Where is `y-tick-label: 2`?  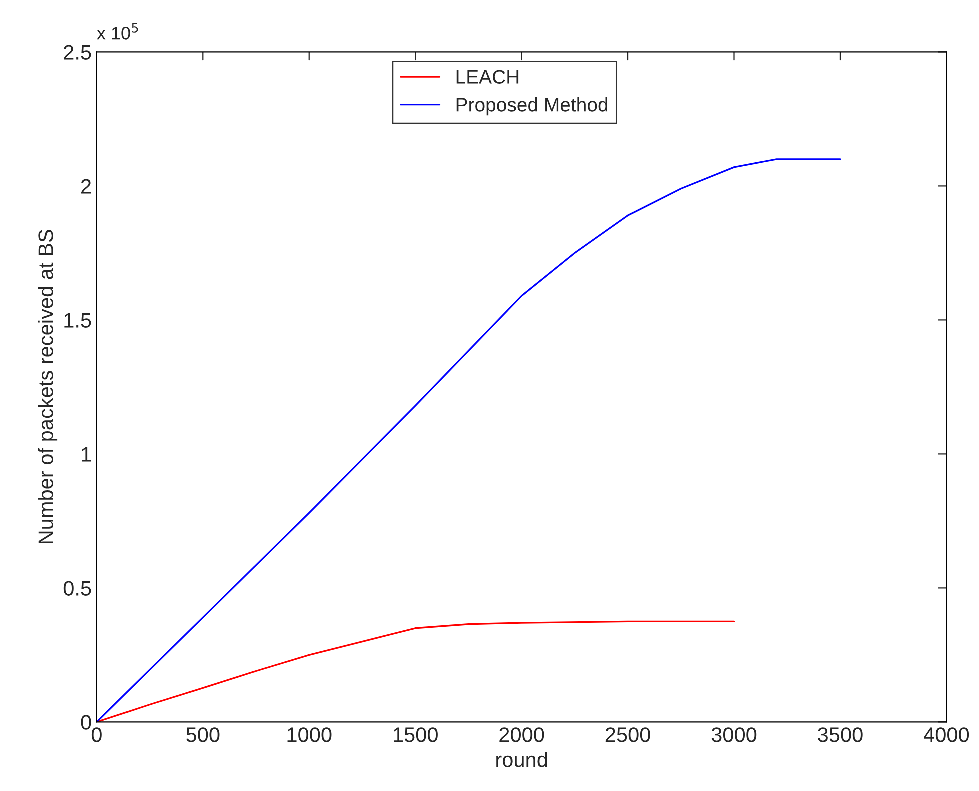
y-tick-label: 2 is located at coordinates (87, 186).